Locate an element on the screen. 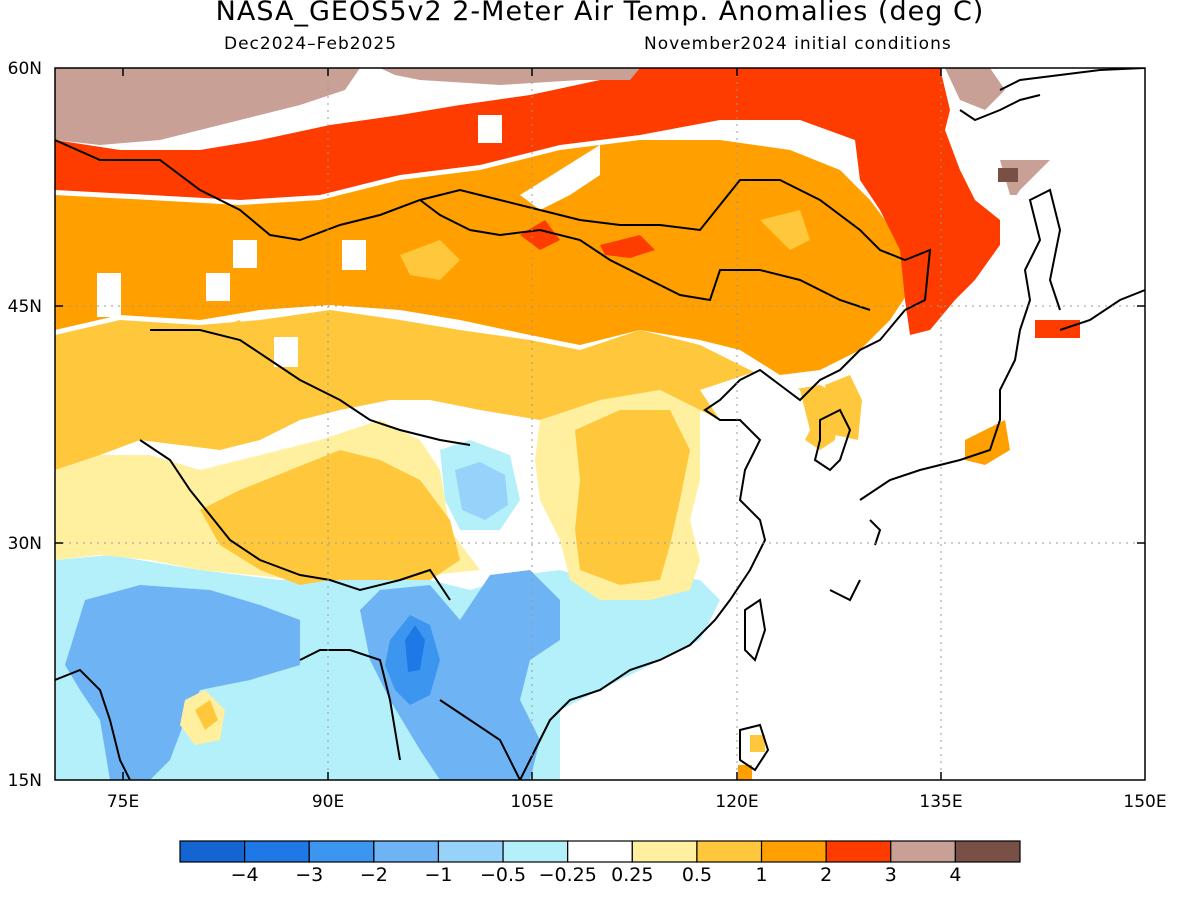  lat-label-45n: 45N is located at coordinates (25, 307).